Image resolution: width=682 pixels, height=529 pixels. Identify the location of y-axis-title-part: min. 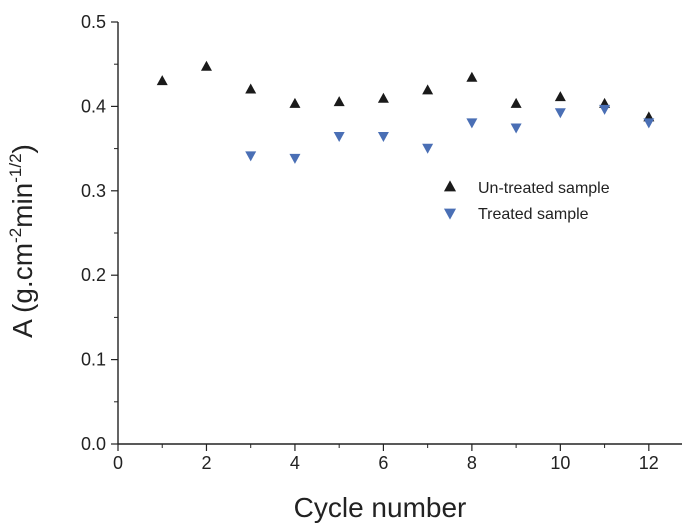
(22, 205).